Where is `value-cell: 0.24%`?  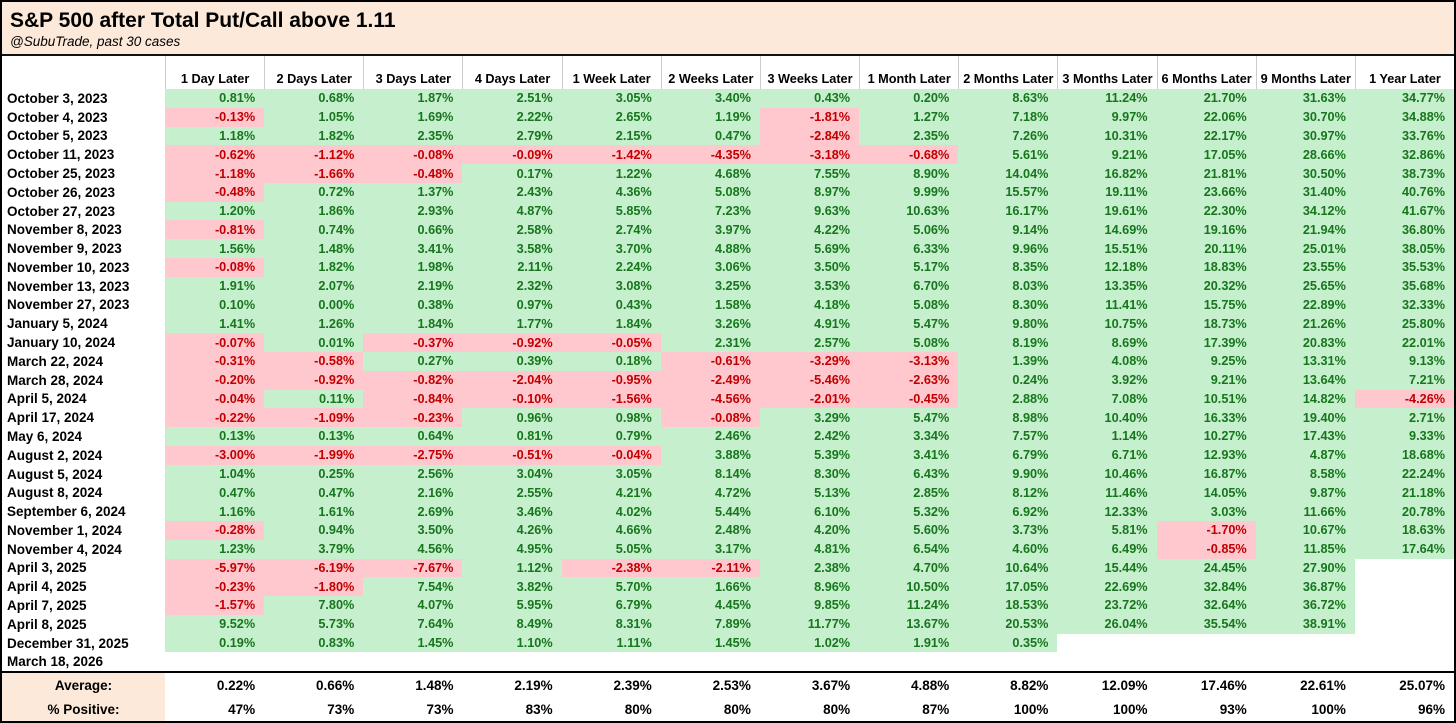
value-cell: 0.24% is located at coordinates (1008, 380).